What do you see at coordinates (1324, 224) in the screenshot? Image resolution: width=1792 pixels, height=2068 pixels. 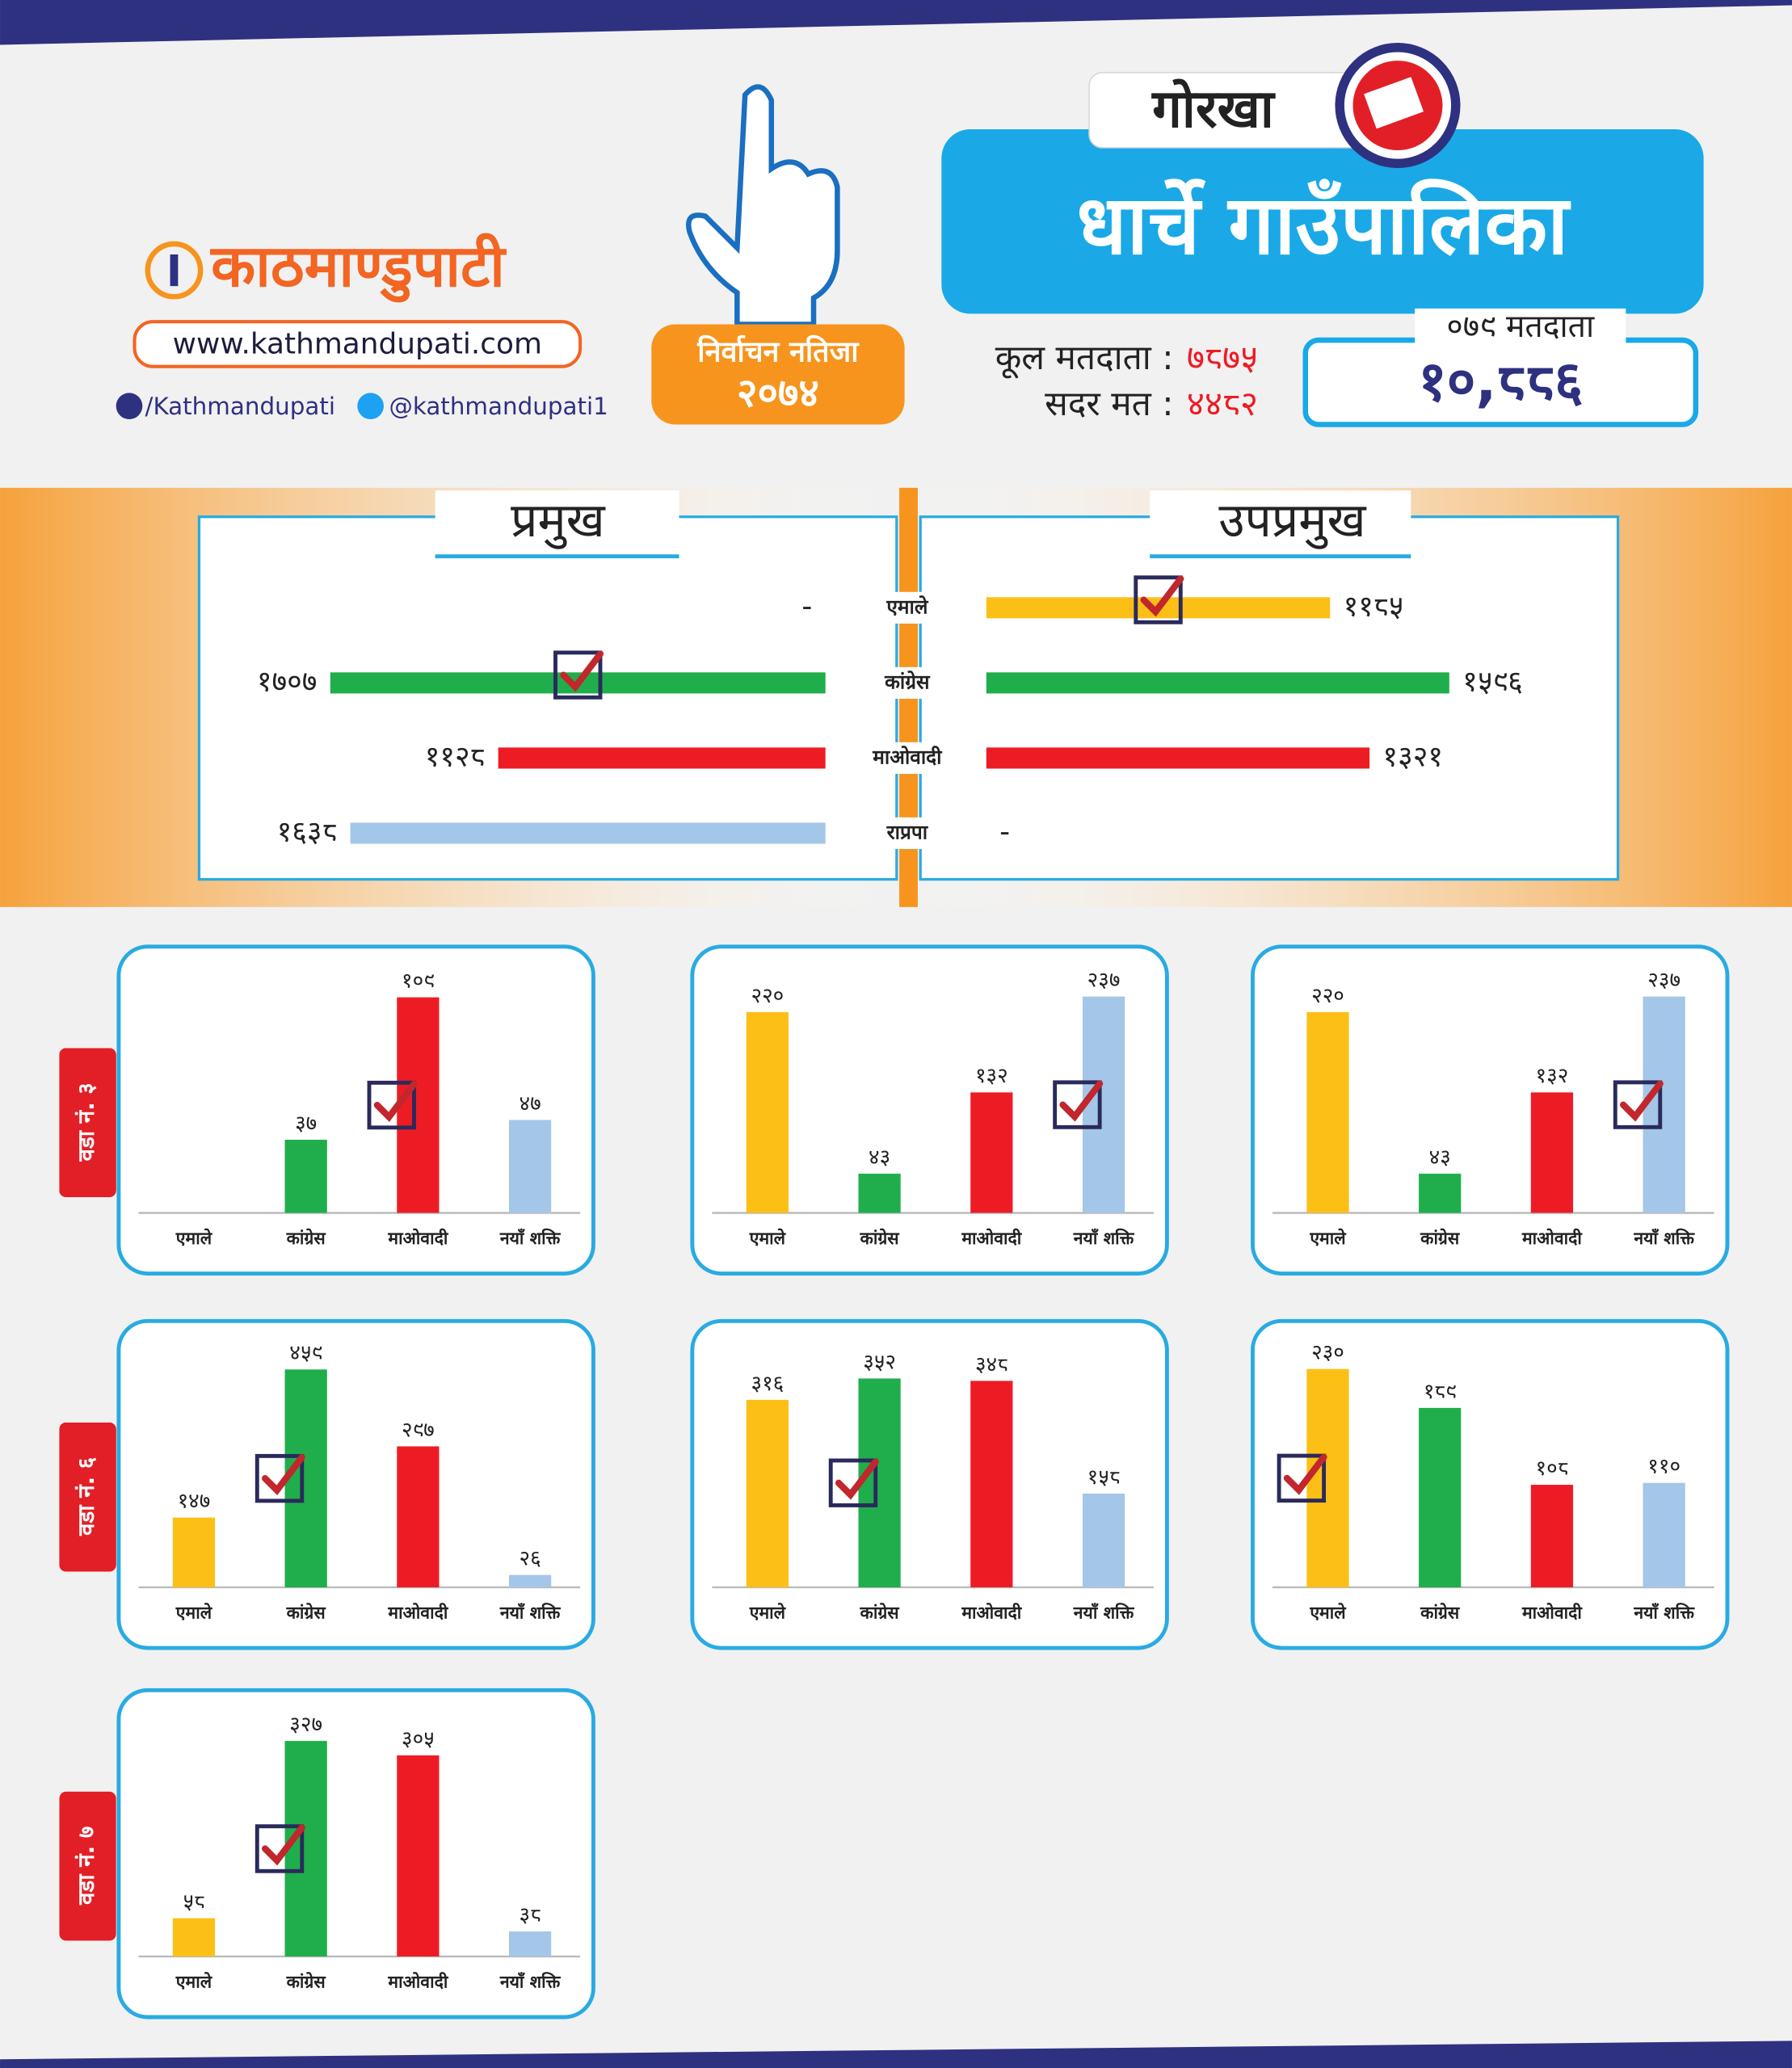 I see `municipality: धार्चे गाउँपालिका` at bounding box center [1324, 224].